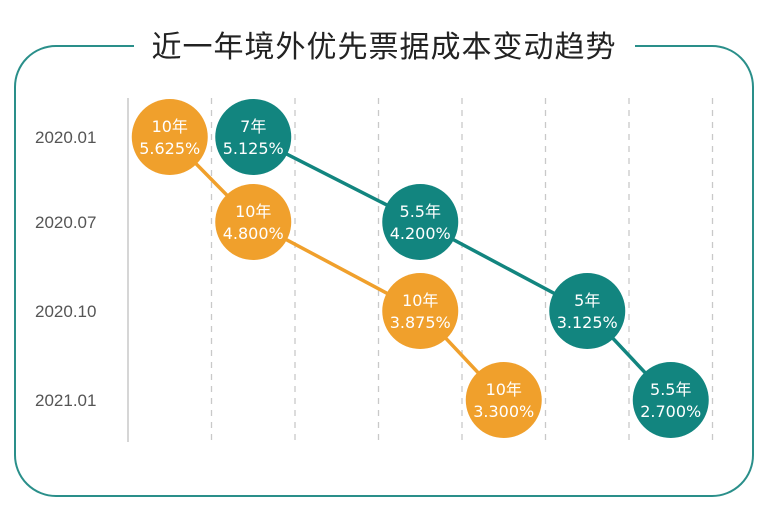 This screenshot has width=768, height=522. Describe the element at coordinates (65, 311) in the screenshot. I see `y-tick-label: 2020.10` at that location.